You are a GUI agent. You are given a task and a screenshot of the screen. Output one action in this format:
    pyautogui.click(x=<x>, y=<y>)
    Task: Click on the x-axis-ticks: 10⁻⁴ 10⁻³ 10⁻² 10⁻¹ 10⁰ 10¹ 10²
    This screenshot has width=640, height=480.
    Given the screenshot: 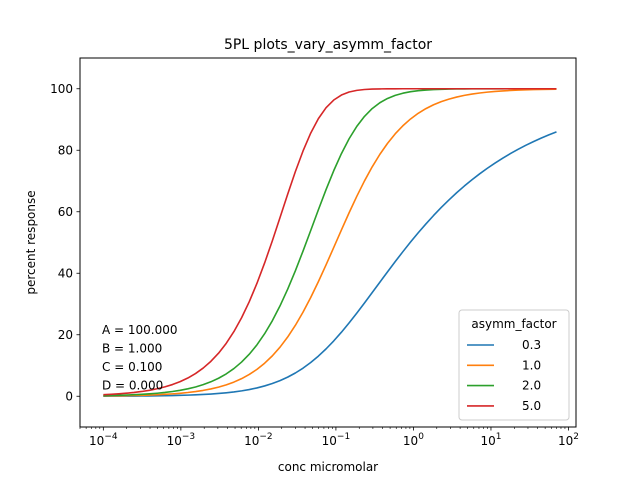 What is the action you would take?
    pyautogui.click(x=329, y=437)
    